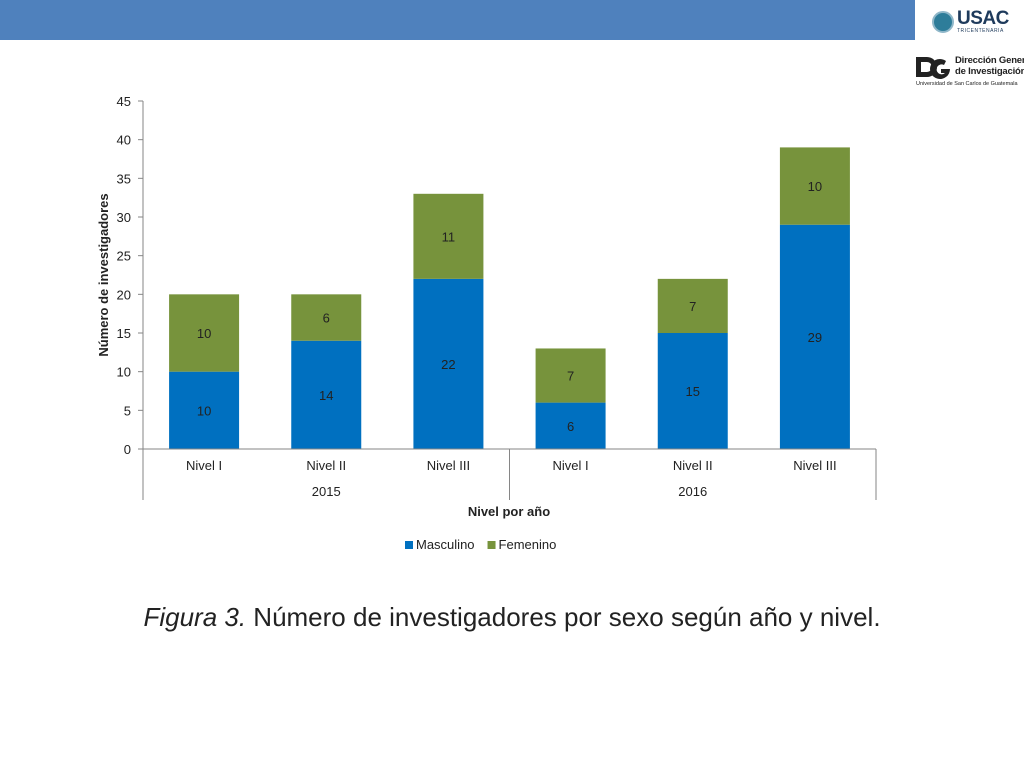 The image size is (1024, 768). Describe the element at coordinates (491, 545) in the screenshot. I see `legend-swatch-femenino` at that location.